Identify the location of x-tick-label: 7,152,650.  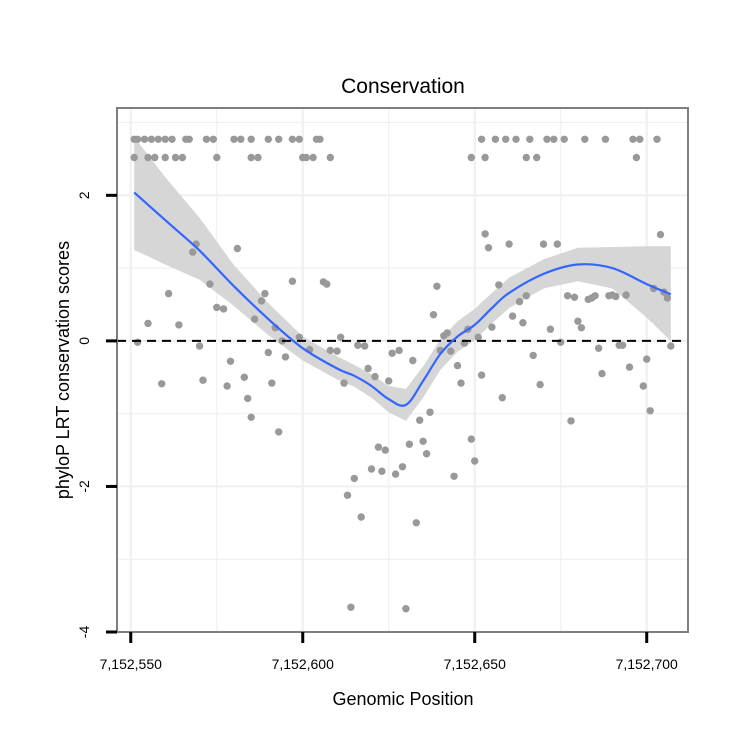
(475, 664).